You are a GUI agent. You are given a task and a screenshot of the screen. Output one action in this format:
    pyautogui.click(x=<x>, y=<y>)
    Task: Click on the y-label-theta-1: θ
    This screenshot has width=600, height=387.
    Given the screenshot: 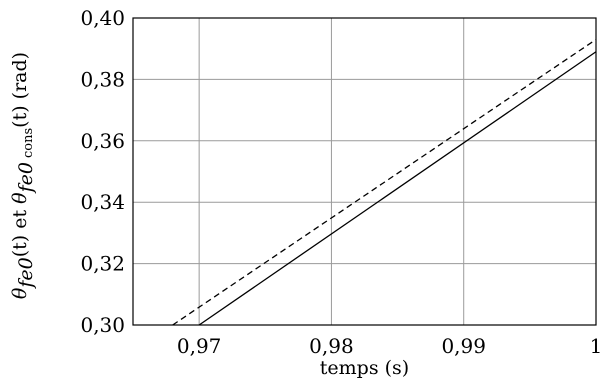 What is the action you would take?
    pyautogui.click(x=20, y=293)
    